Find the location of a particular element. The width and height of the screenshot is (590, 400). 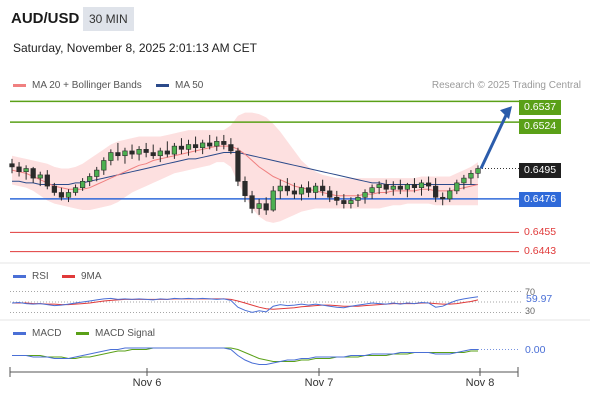

macd-swatch is located at coordinates (19, 333).